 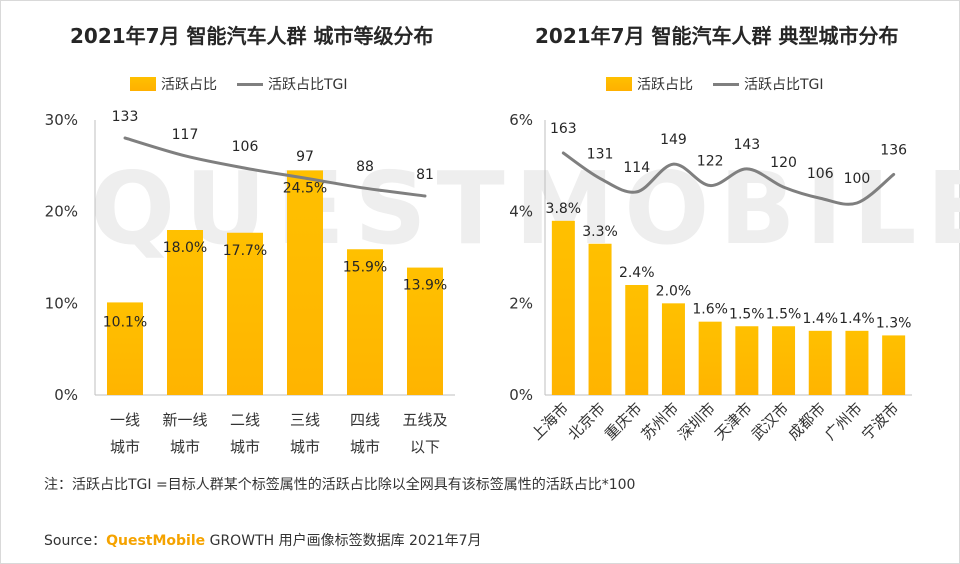 I want to click on x-tick-label: 三线, so click(x=305, y=420).